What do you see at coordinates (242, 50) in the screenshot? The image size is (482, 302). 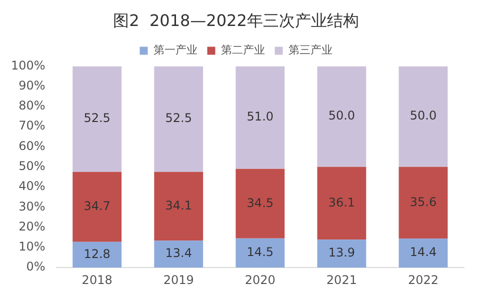 I see `legend-label: 第二产业` at bounding box center [242, 50].